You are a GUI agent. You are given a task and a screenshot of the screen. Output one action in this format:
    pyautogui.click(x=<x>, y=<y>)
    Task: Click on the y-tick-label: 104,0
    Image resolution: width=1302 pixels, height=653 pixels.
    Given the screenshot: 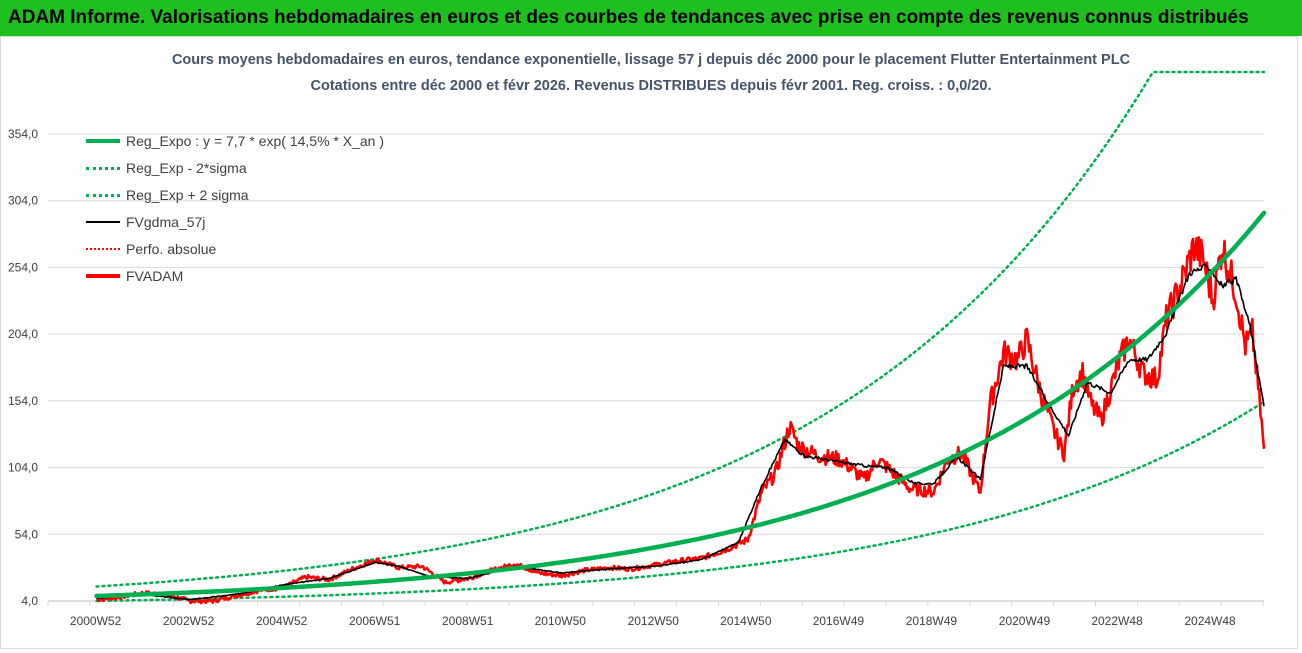 What is the action you would take?
    pyautogui.click(x=23, y=468)
    